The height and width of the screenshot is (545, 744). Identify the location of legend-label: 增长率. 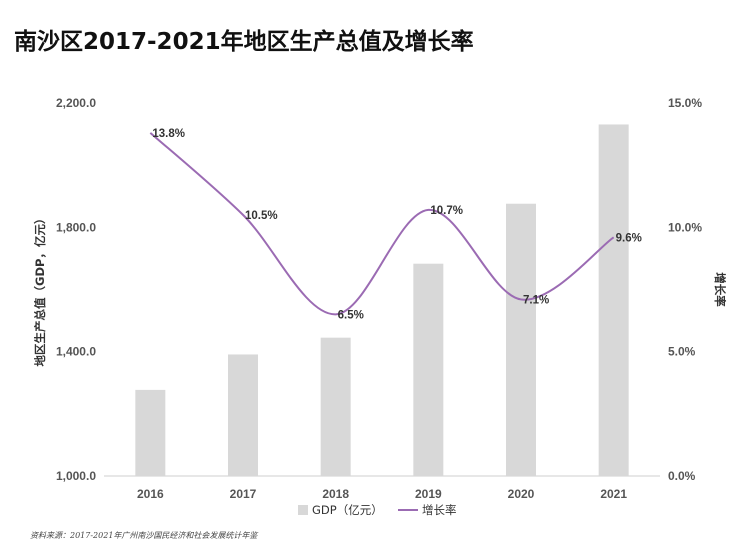
(439, 510).